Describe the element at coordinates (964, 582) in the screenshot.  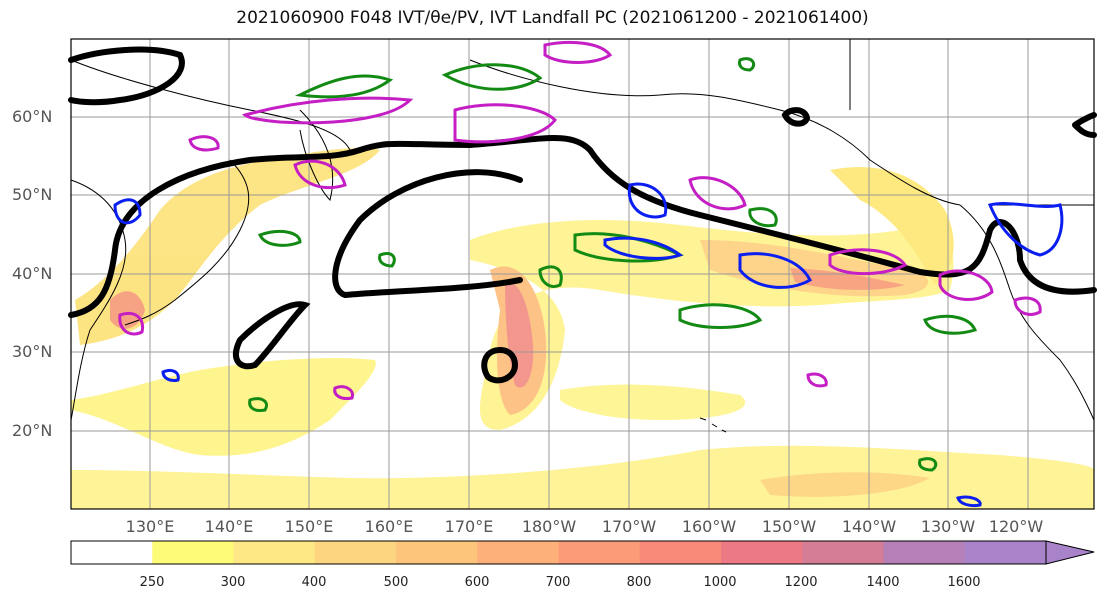
I see `colorbar-tick-label: 1600` at that location.